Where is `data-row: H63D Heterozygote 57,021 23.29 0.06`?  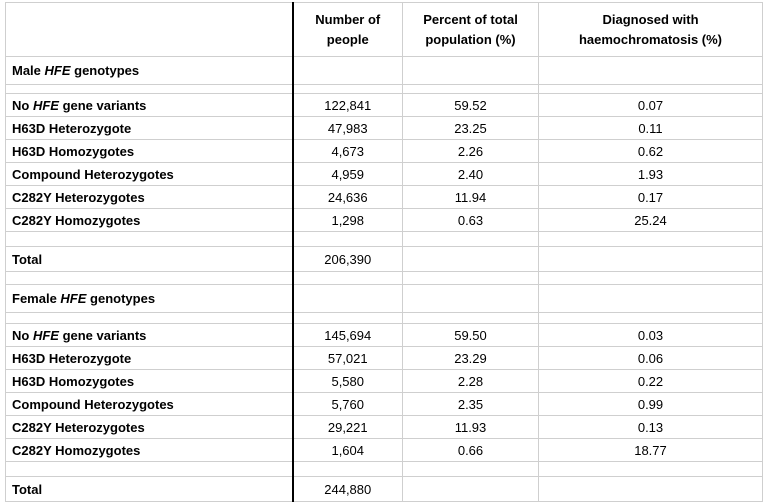 data-row: H63D Heterozygote 57,021 23.29 0.06 is located at coordinates (384, 358).